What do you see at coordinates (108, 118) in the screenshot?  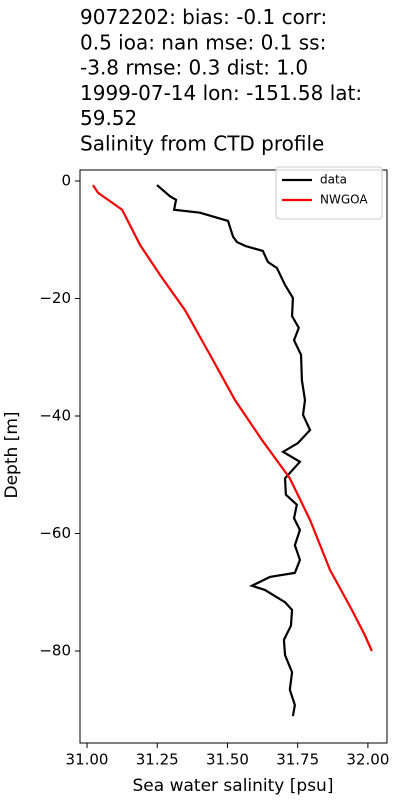 I see `chart-title: 59.52` at bounding box center [108, 118].